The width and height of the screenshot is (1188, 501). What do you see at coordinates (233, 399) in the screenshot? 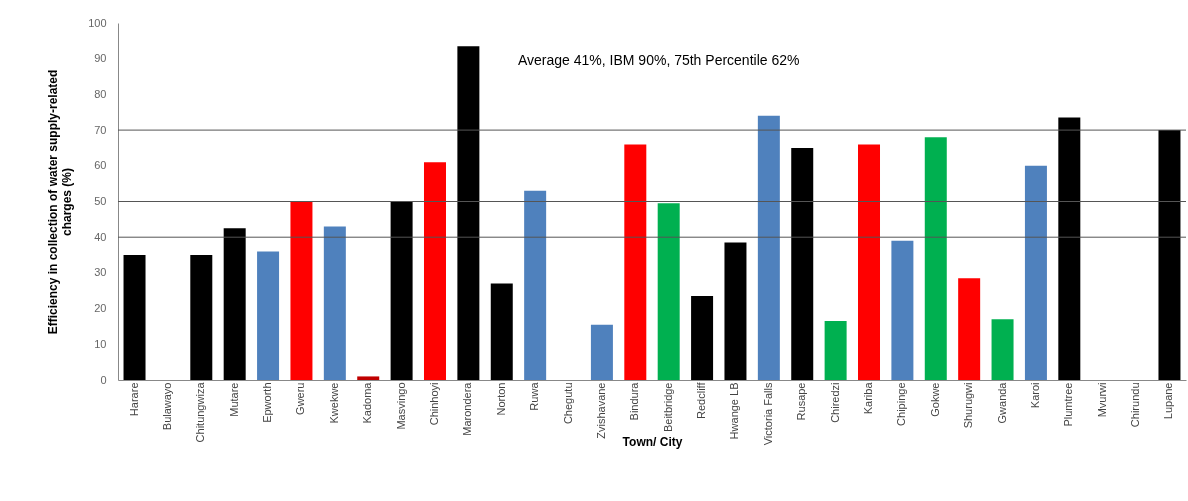
I see `x-tick-label: Mutare` at bounding box center [233, 399].